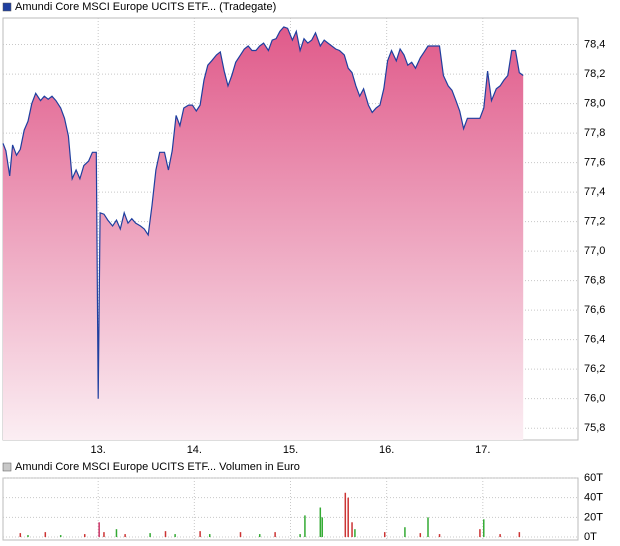  I want to click on x-tick-label: 14., so click(194, 450).